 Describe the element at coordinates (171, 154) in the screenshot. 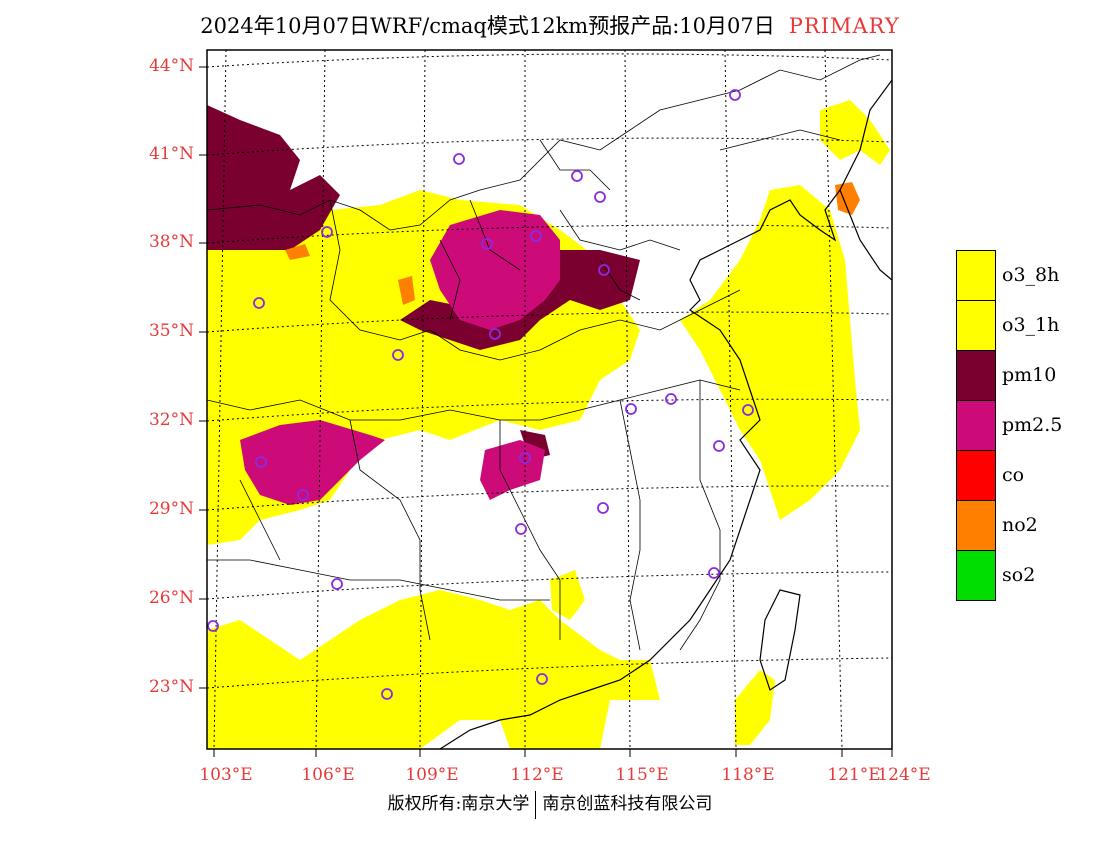

I see `lat-label-41n: 41°N` at that location.